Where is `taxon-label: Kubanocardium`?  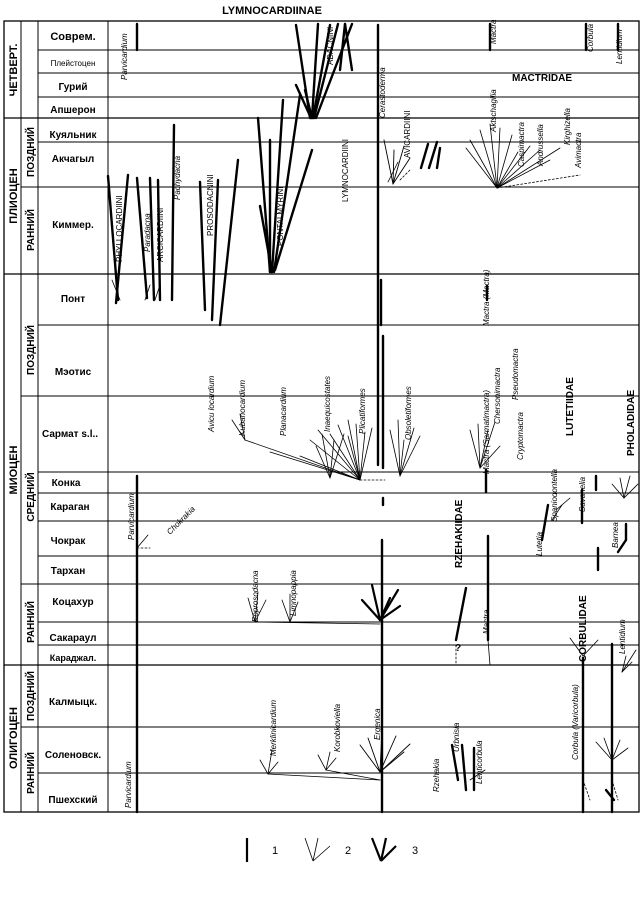
taxon-label: Kubanocardium is located at coordinates (242, 408).